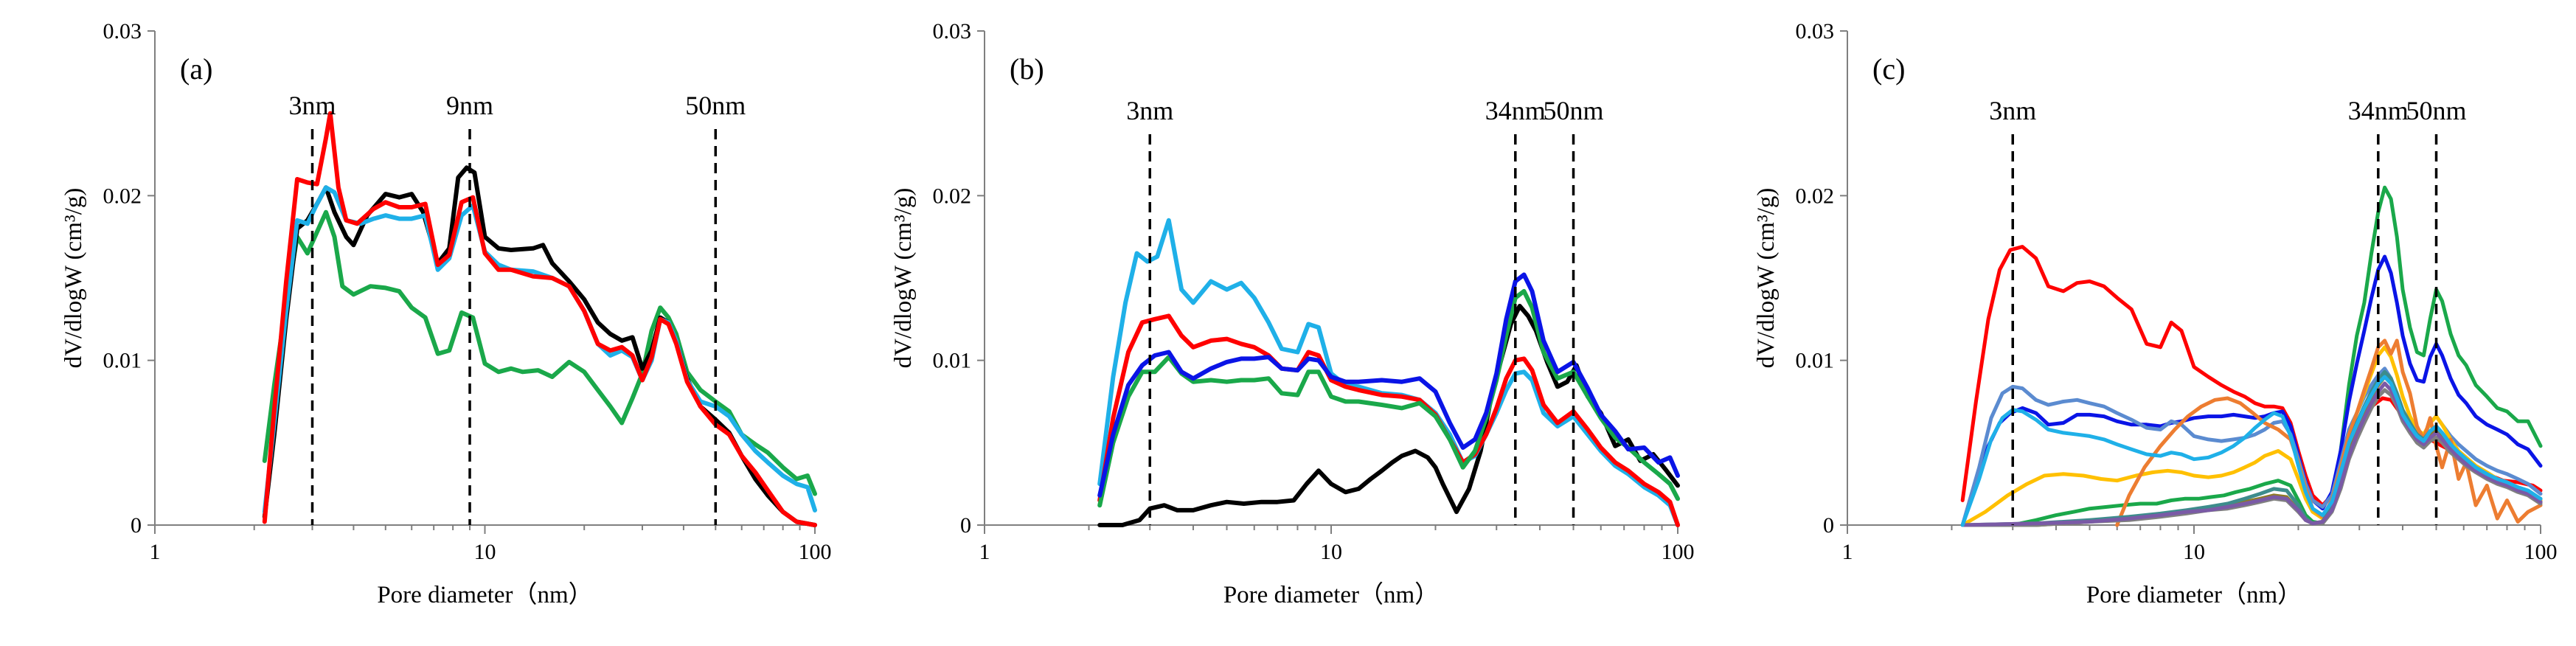 This screenshot has height=646, width=2576. What do you see at coordinates (469, 105) in the screenshot?
I see `reference-label: 9nm` at bounding box center [469, 105].